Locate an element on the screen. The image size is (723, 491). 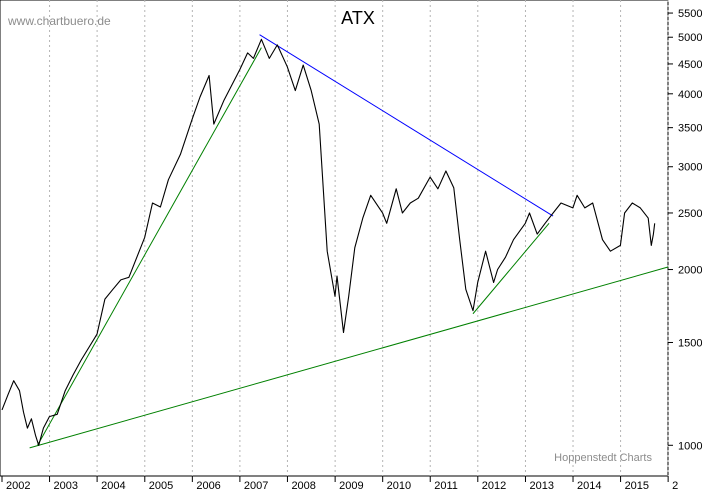
x-tick-label: 2014 is located at coordinates (589, 485).